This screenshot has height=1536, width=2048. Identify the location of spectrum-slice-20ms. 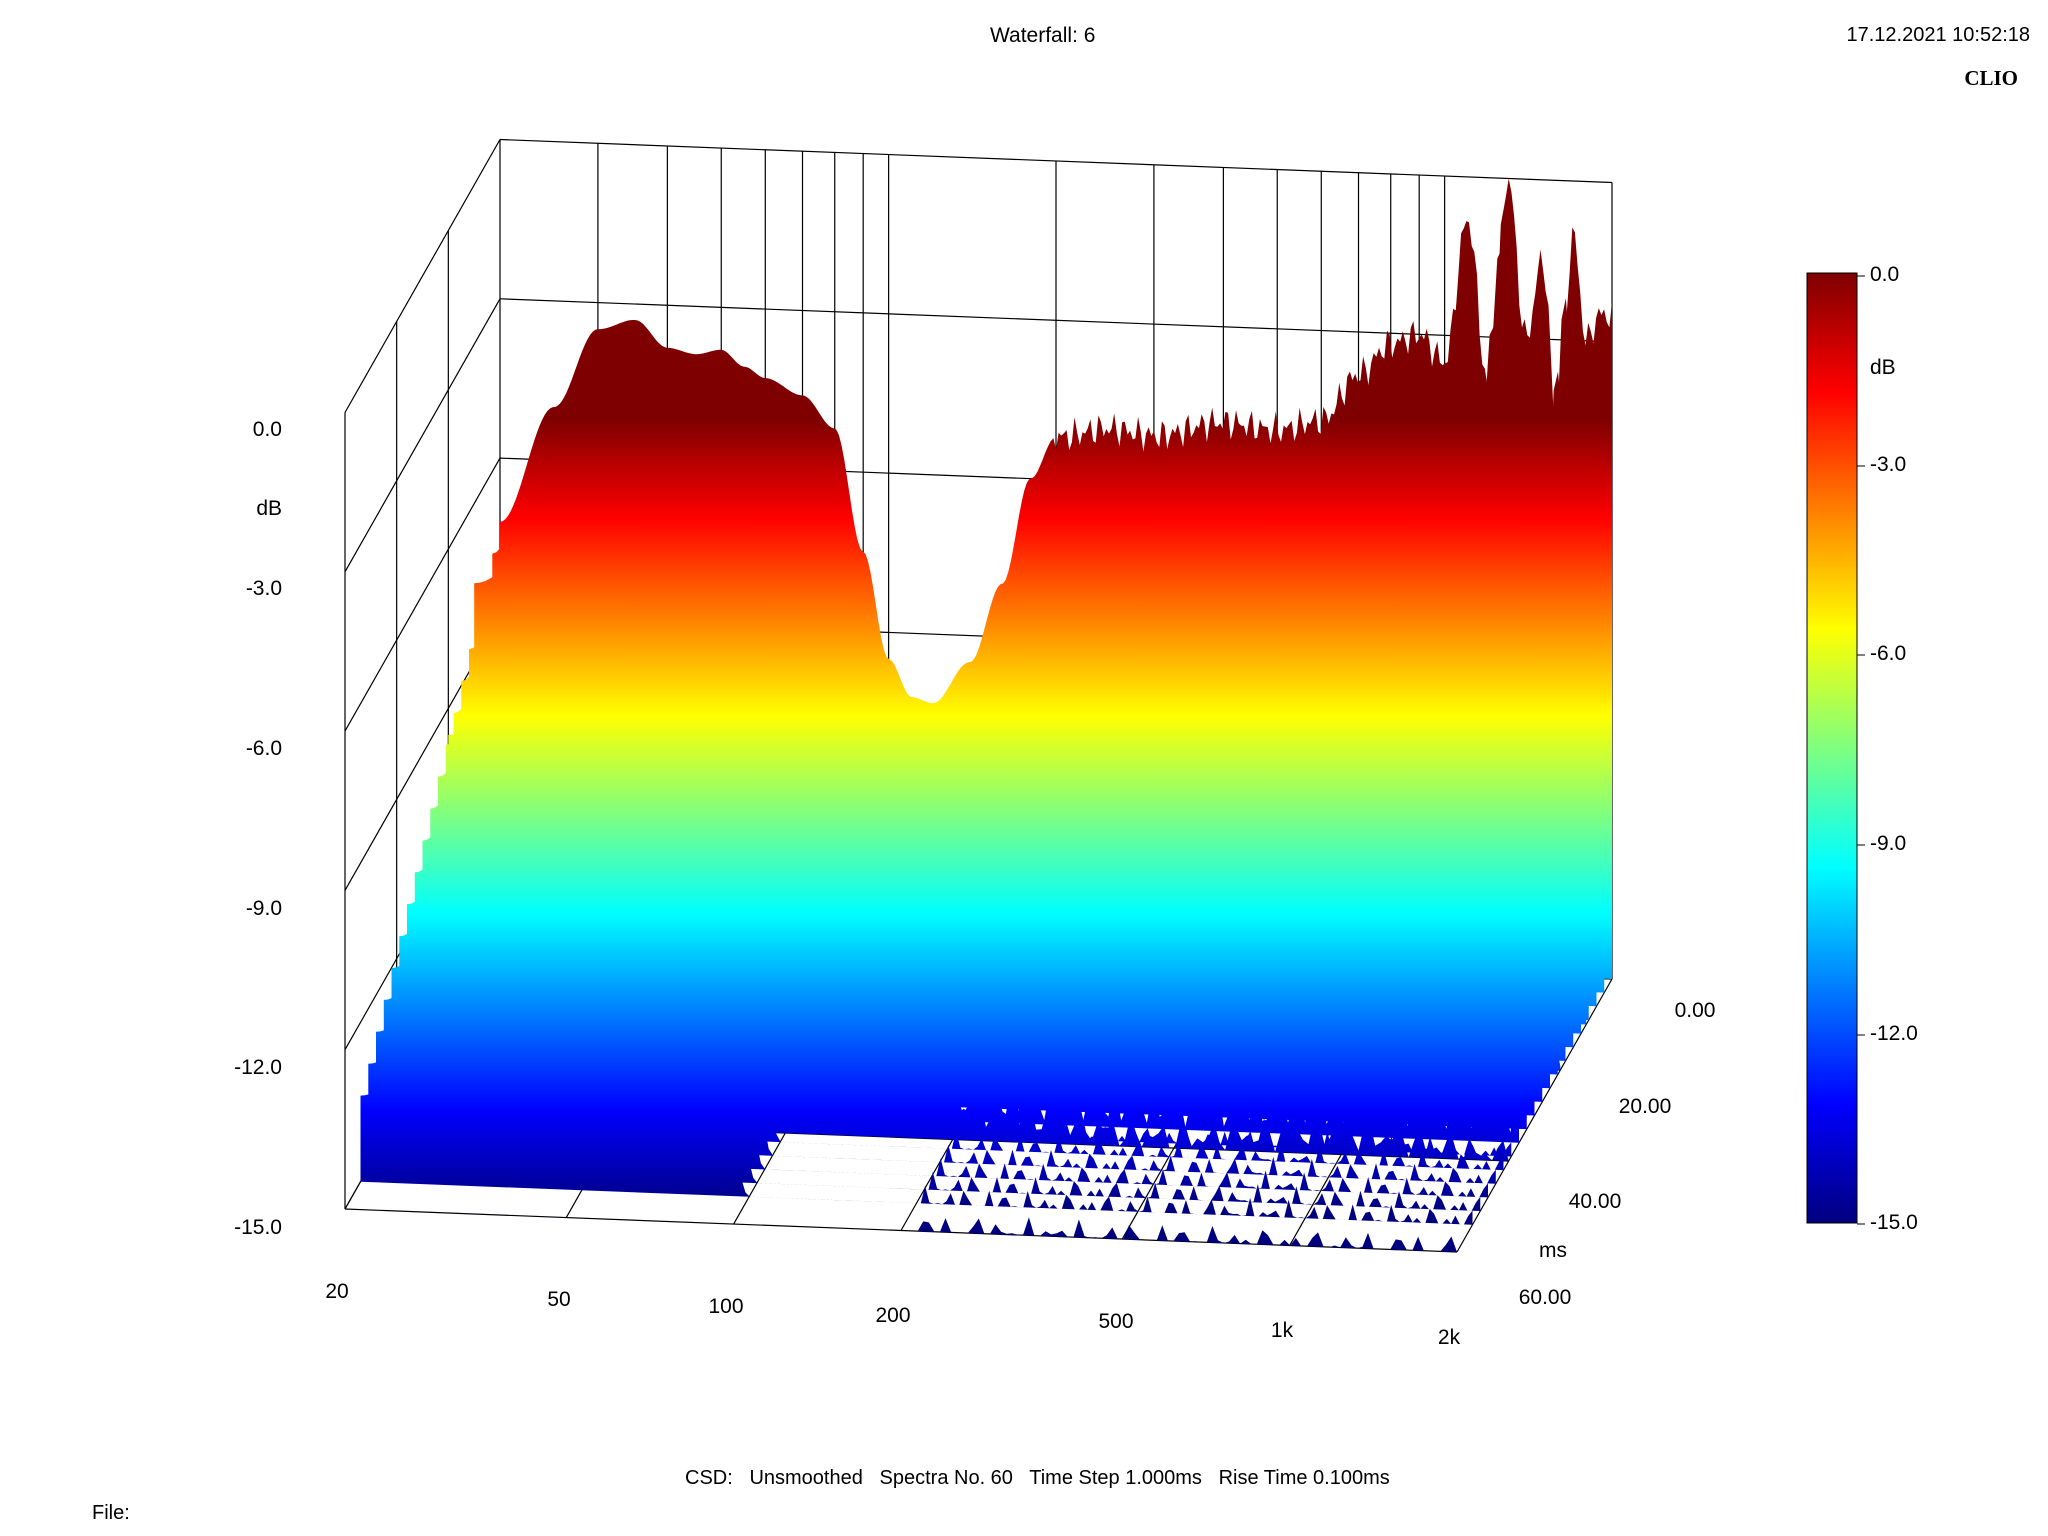
(1004, 877).